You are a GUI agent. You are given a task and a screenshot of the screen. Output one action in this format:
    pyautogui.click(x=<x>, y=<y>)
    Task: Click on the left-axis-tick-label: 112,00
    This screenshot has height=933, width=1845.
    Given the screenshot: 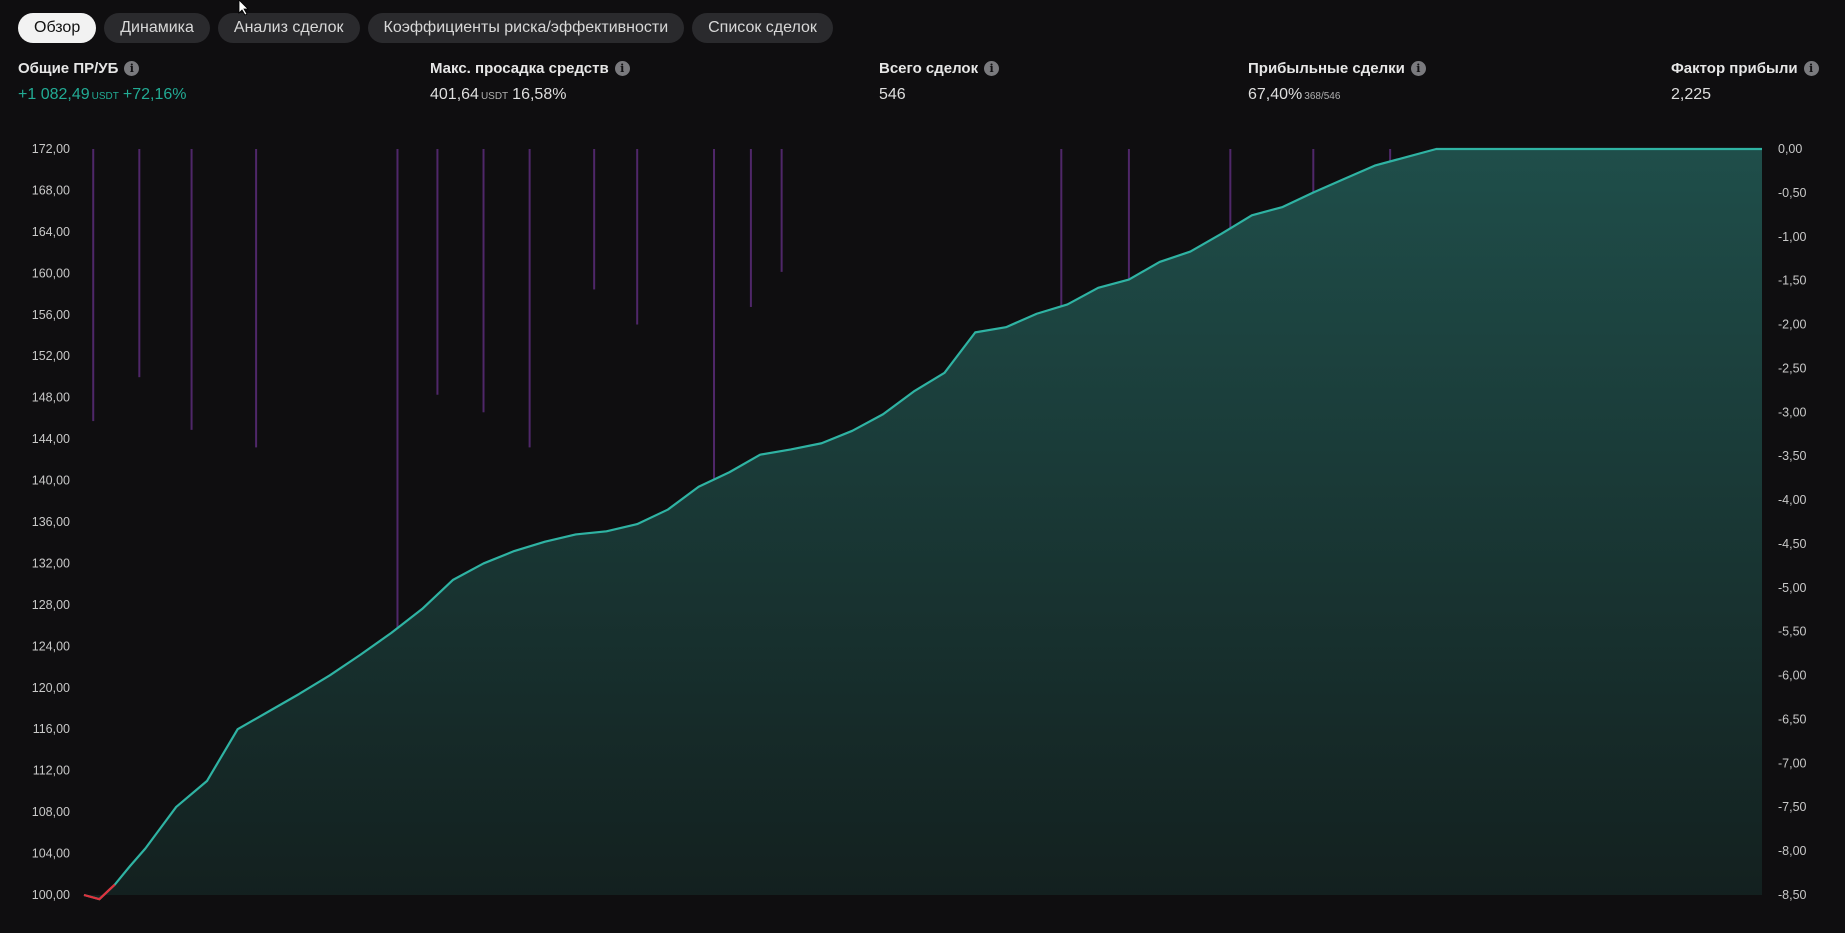 What is the action you would take?
    pyautogui.click(x=51, y=771)
    